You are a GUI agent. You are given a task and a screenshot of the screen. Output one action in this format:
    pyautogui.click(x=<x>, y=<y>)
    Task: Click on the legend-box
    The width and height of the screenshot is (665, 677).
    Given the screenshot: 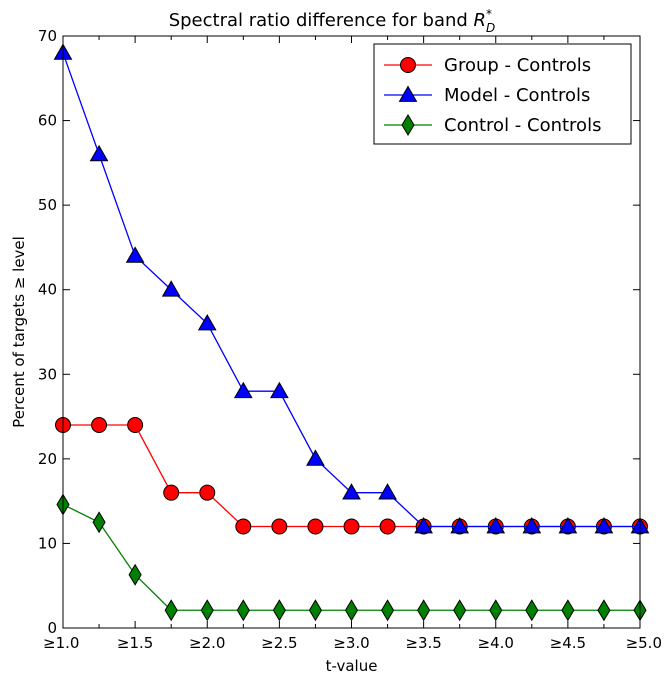 What is the action you would take?
    pyautogui.click(x=502, y=94)
    